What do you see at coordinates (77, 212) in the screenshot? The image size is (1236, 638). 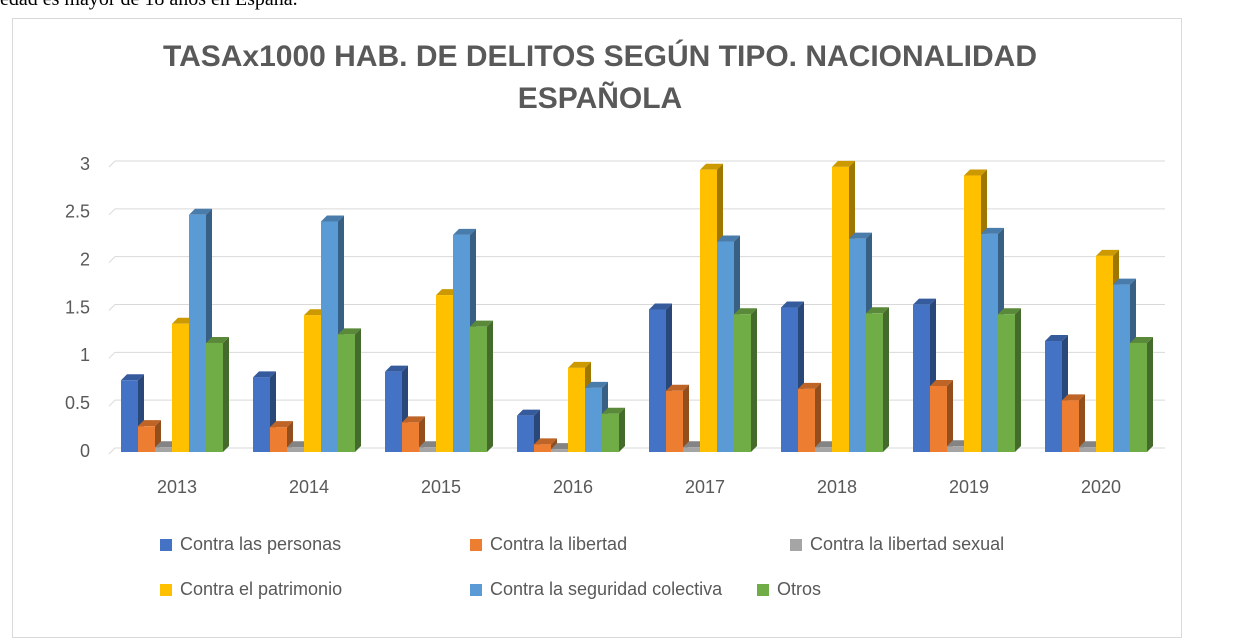 I see `y-tick-label: 2.5` at bounding box center [77, 212].